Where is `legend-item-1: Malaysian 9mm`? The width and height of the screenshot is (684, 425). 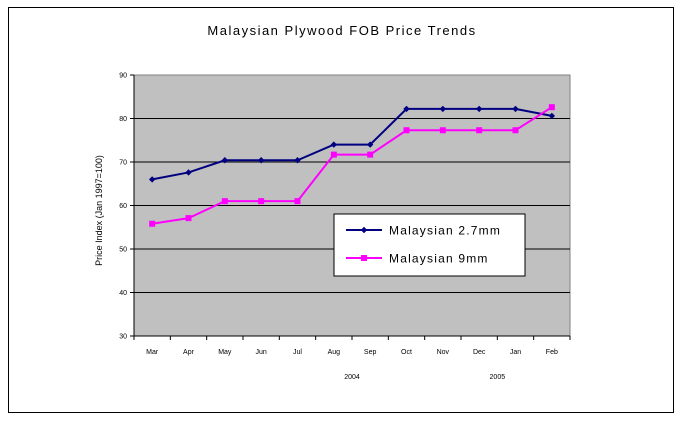 legend-item-1: Malaysian 9mm is located at coordinates (417, 259).